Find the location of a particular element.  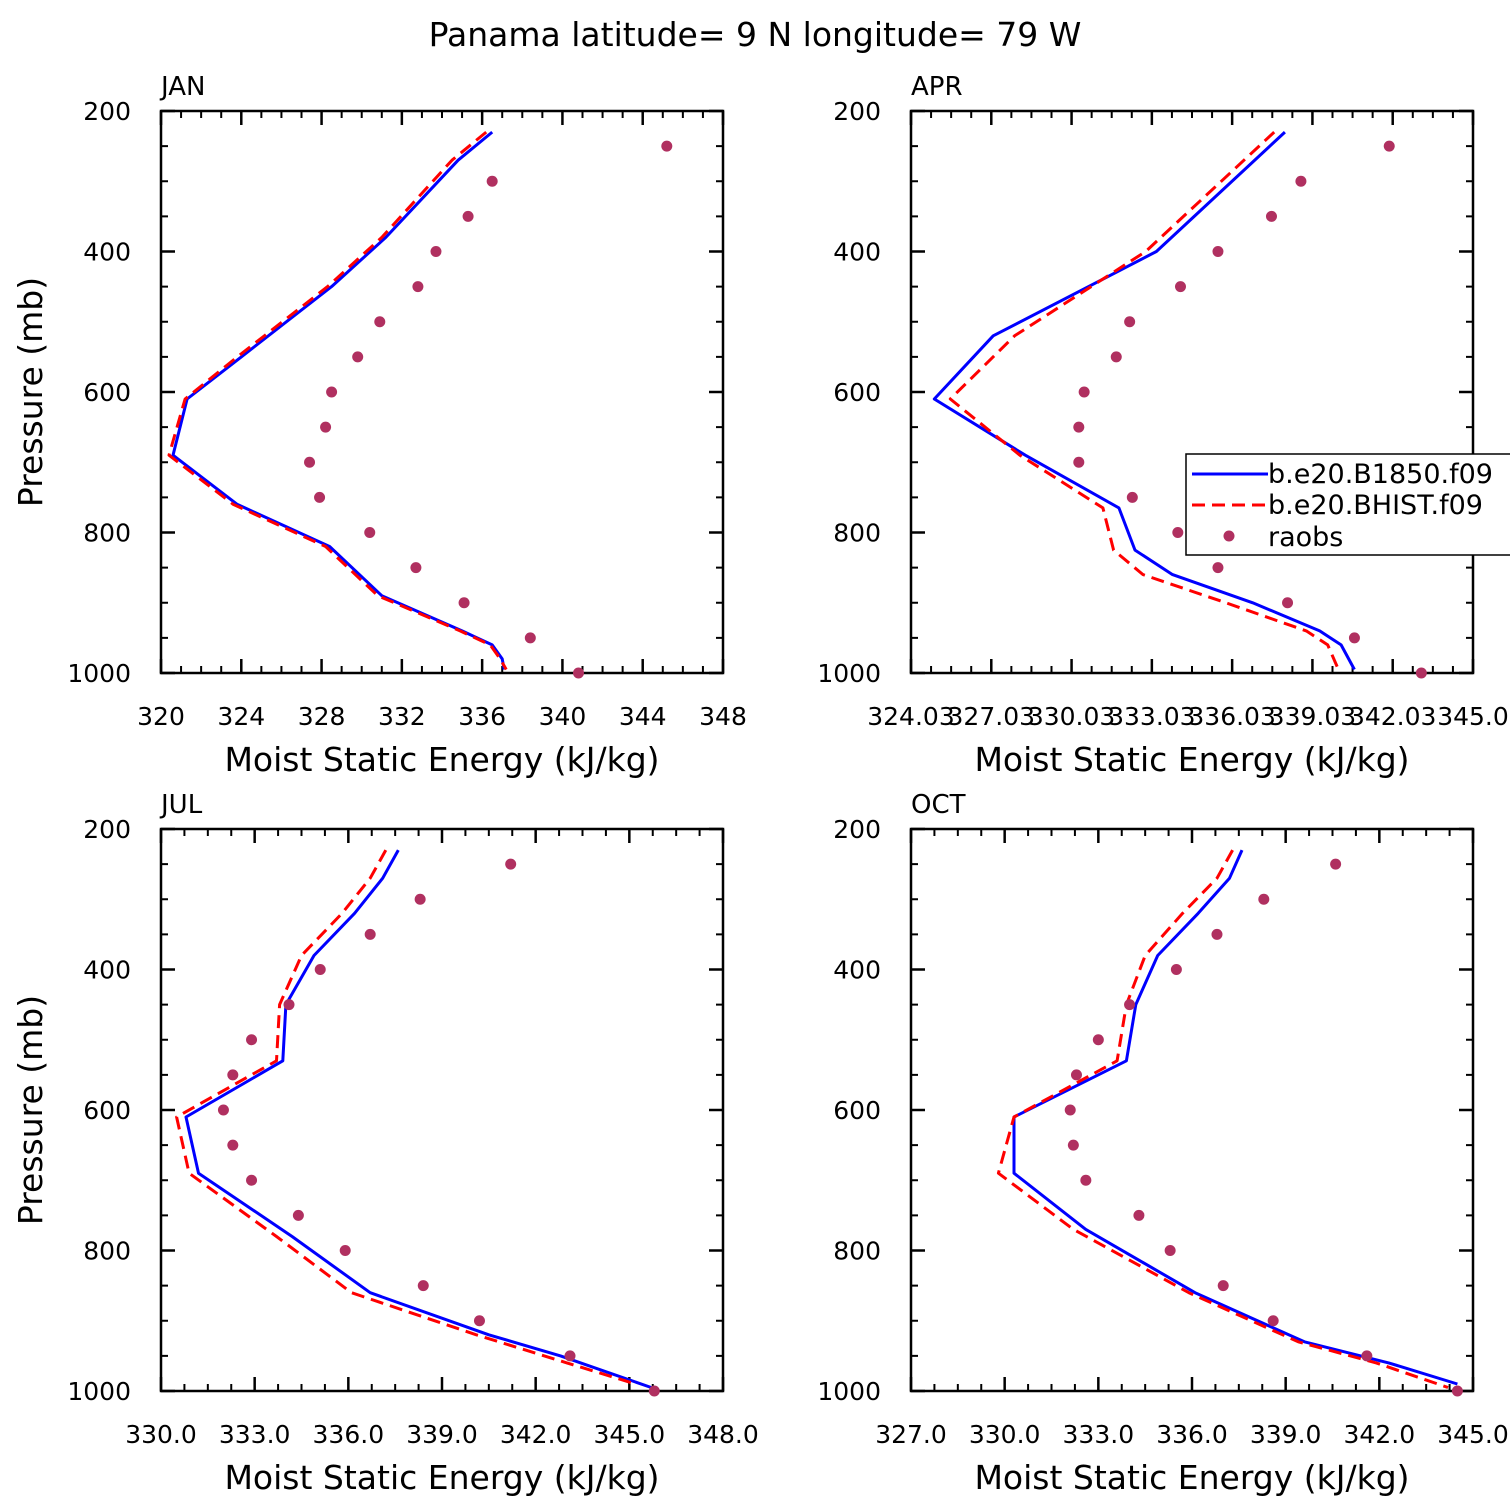

y-tick-label-apr: 800 is located at coordinates (857, 533).